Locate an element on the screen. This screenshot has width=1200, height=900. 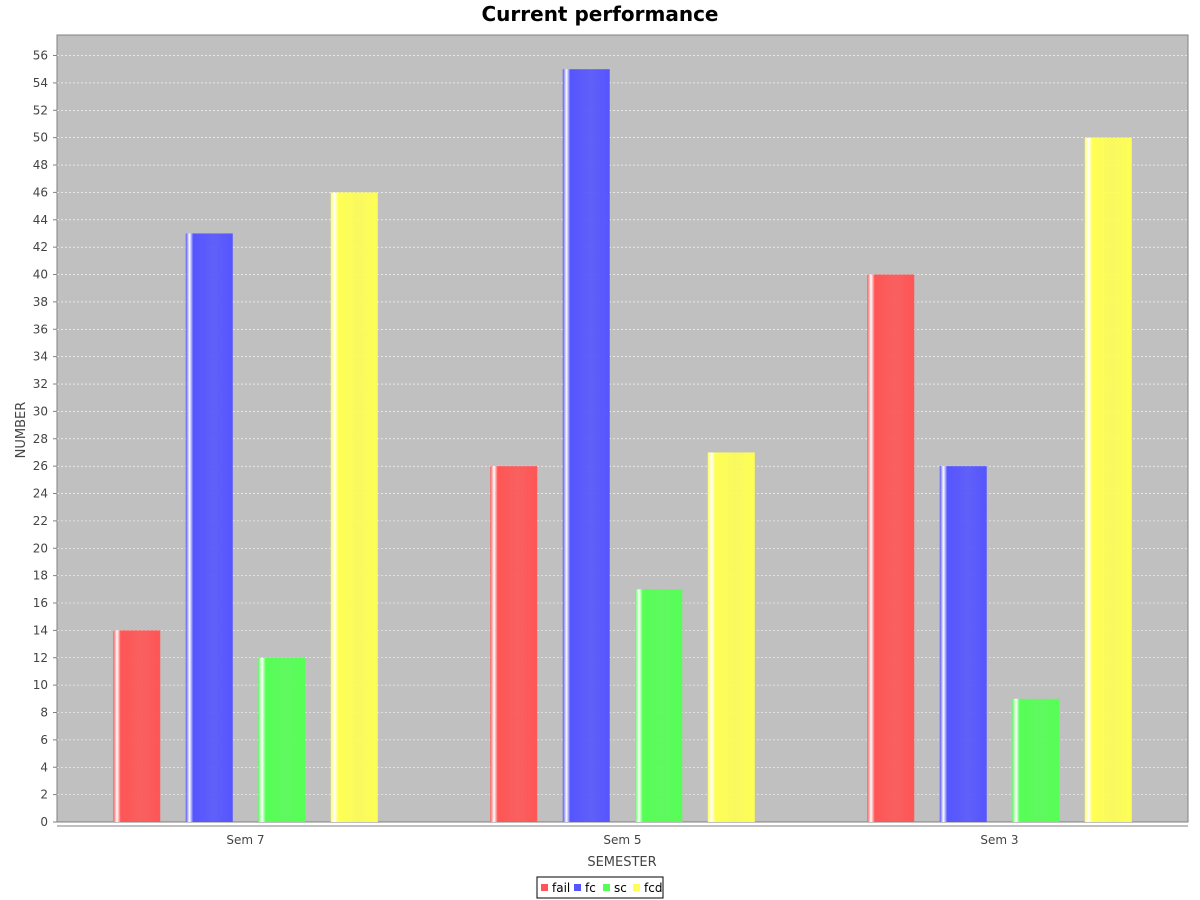
x-tick-label: Sem 5 is located at coordinates (622, 840).